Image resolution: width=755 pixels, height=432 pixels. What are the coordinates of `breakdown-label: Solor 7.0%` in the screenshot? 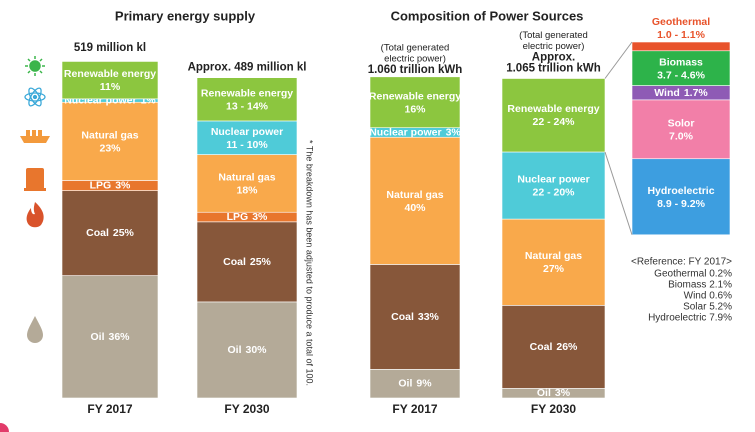 It's located at (681, 129).